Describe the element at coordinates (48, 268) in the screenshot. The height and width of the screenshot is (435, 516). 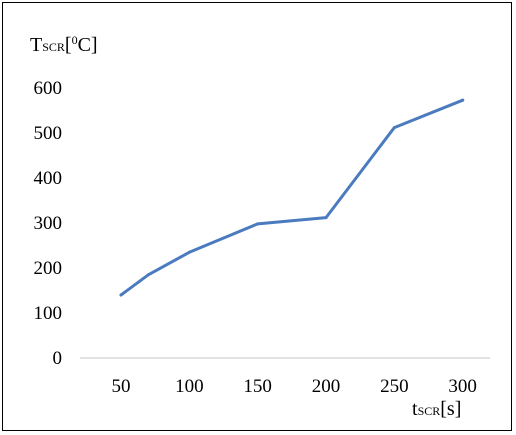
I see `y-tick-label: 200` at that location.